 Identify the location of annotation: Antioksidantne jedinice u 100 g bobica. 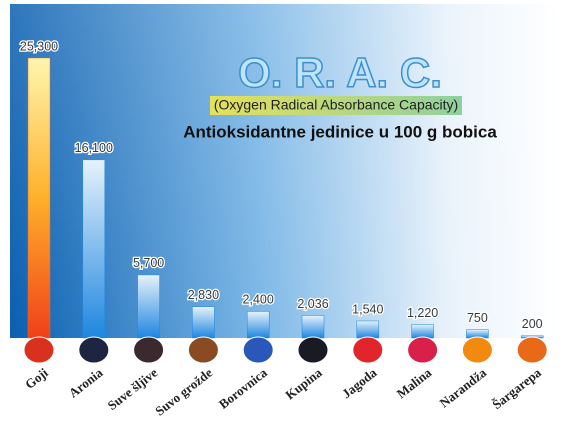
(340, 131).